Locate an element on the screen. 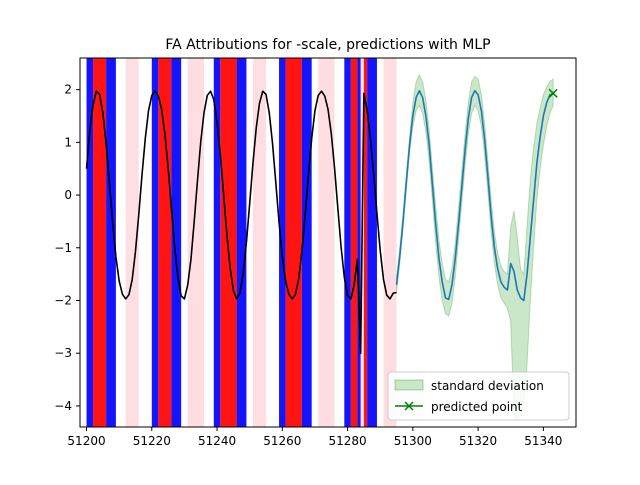 This screenshot has width=640, height=485. y-tick-label: 1 is located at coordinates (68, 142).